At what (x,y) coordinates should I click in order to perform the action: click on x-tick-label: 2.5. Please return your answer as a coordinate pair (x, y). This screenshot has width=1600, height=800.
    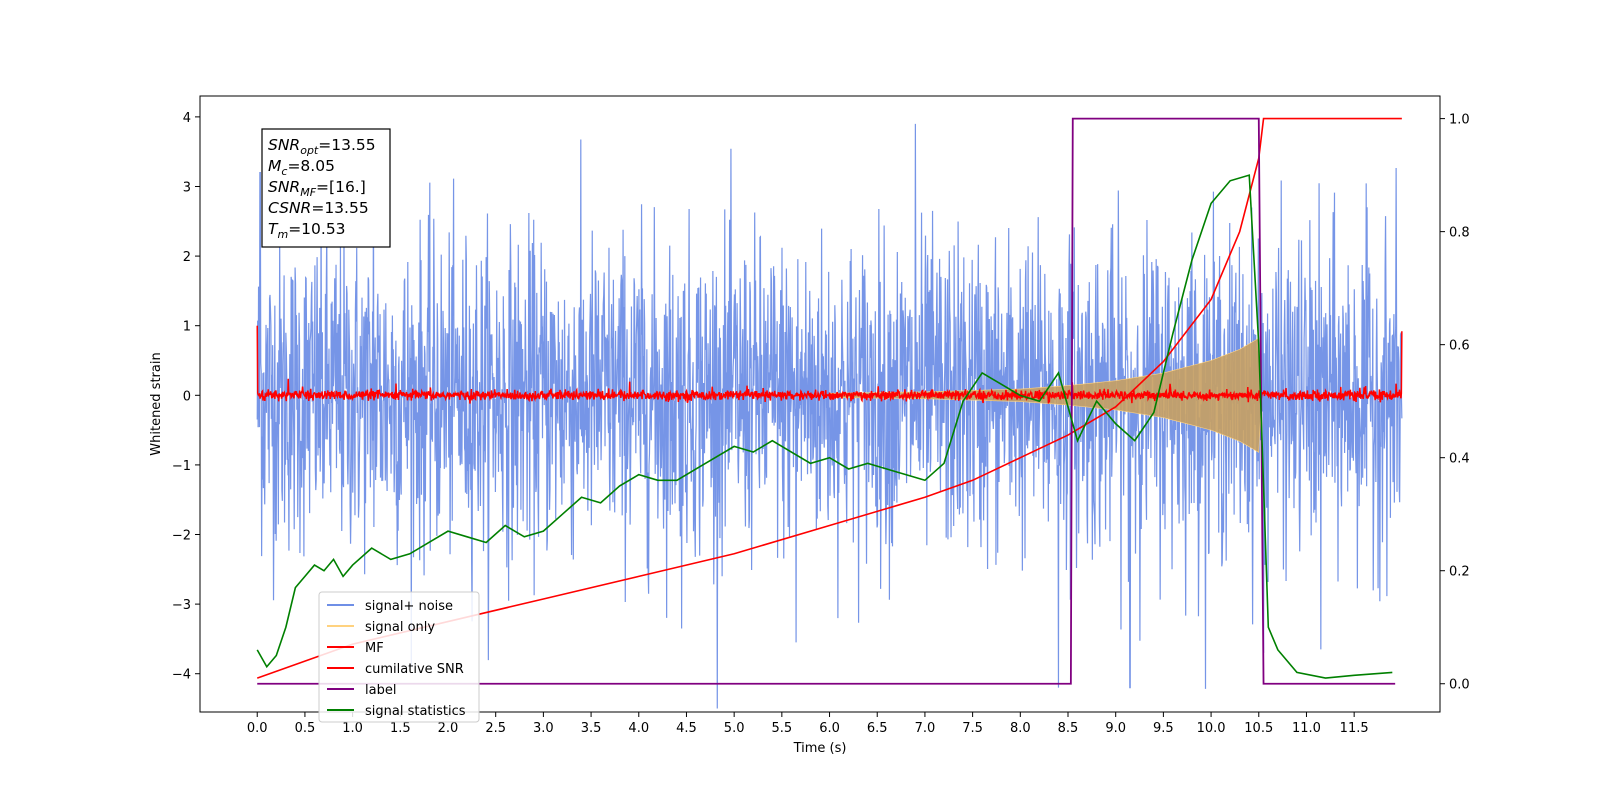
    Looking at the image, I should click on (495, 728).